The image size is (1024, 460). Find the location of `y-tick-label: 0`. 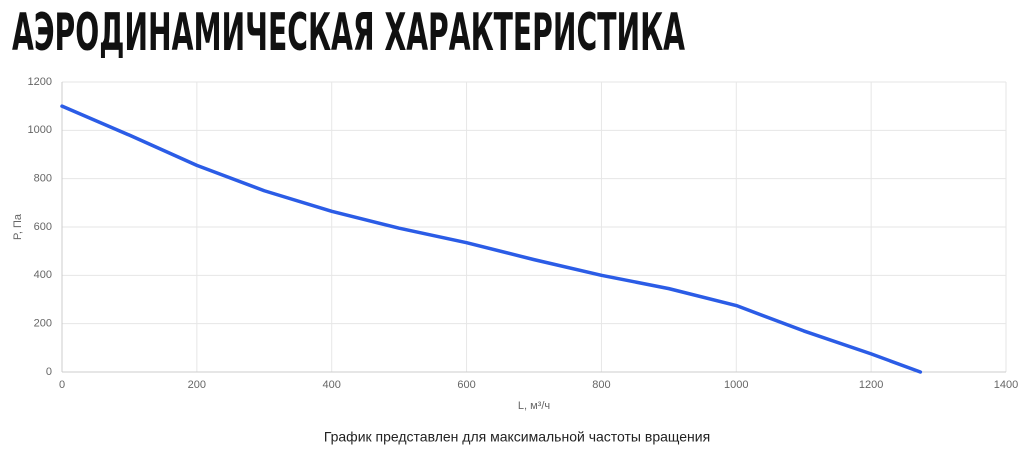

y-tick-label: 0 is located at coordinates (49, 372).